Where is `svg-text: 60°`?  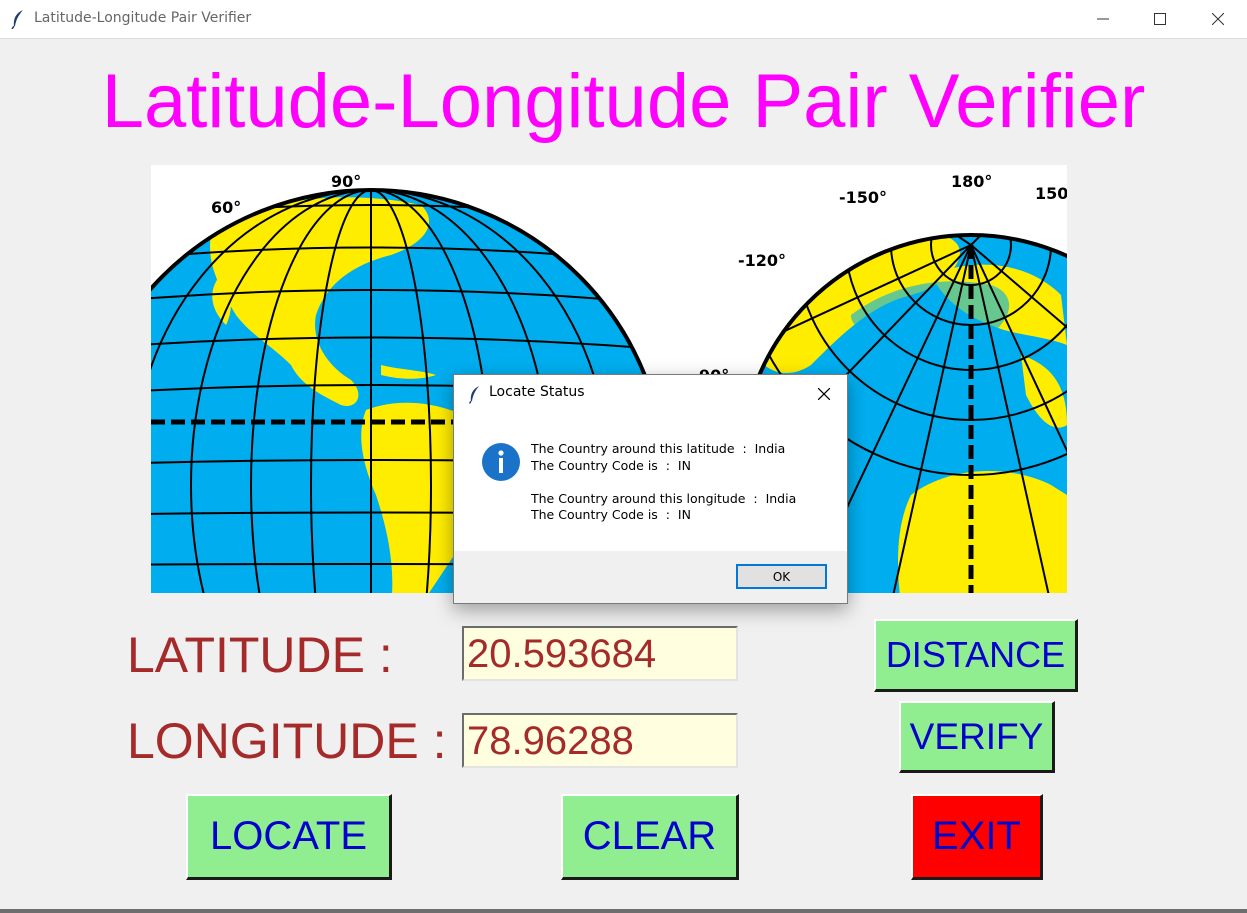 svg-text: 60° is located at coordinates (226, 207).